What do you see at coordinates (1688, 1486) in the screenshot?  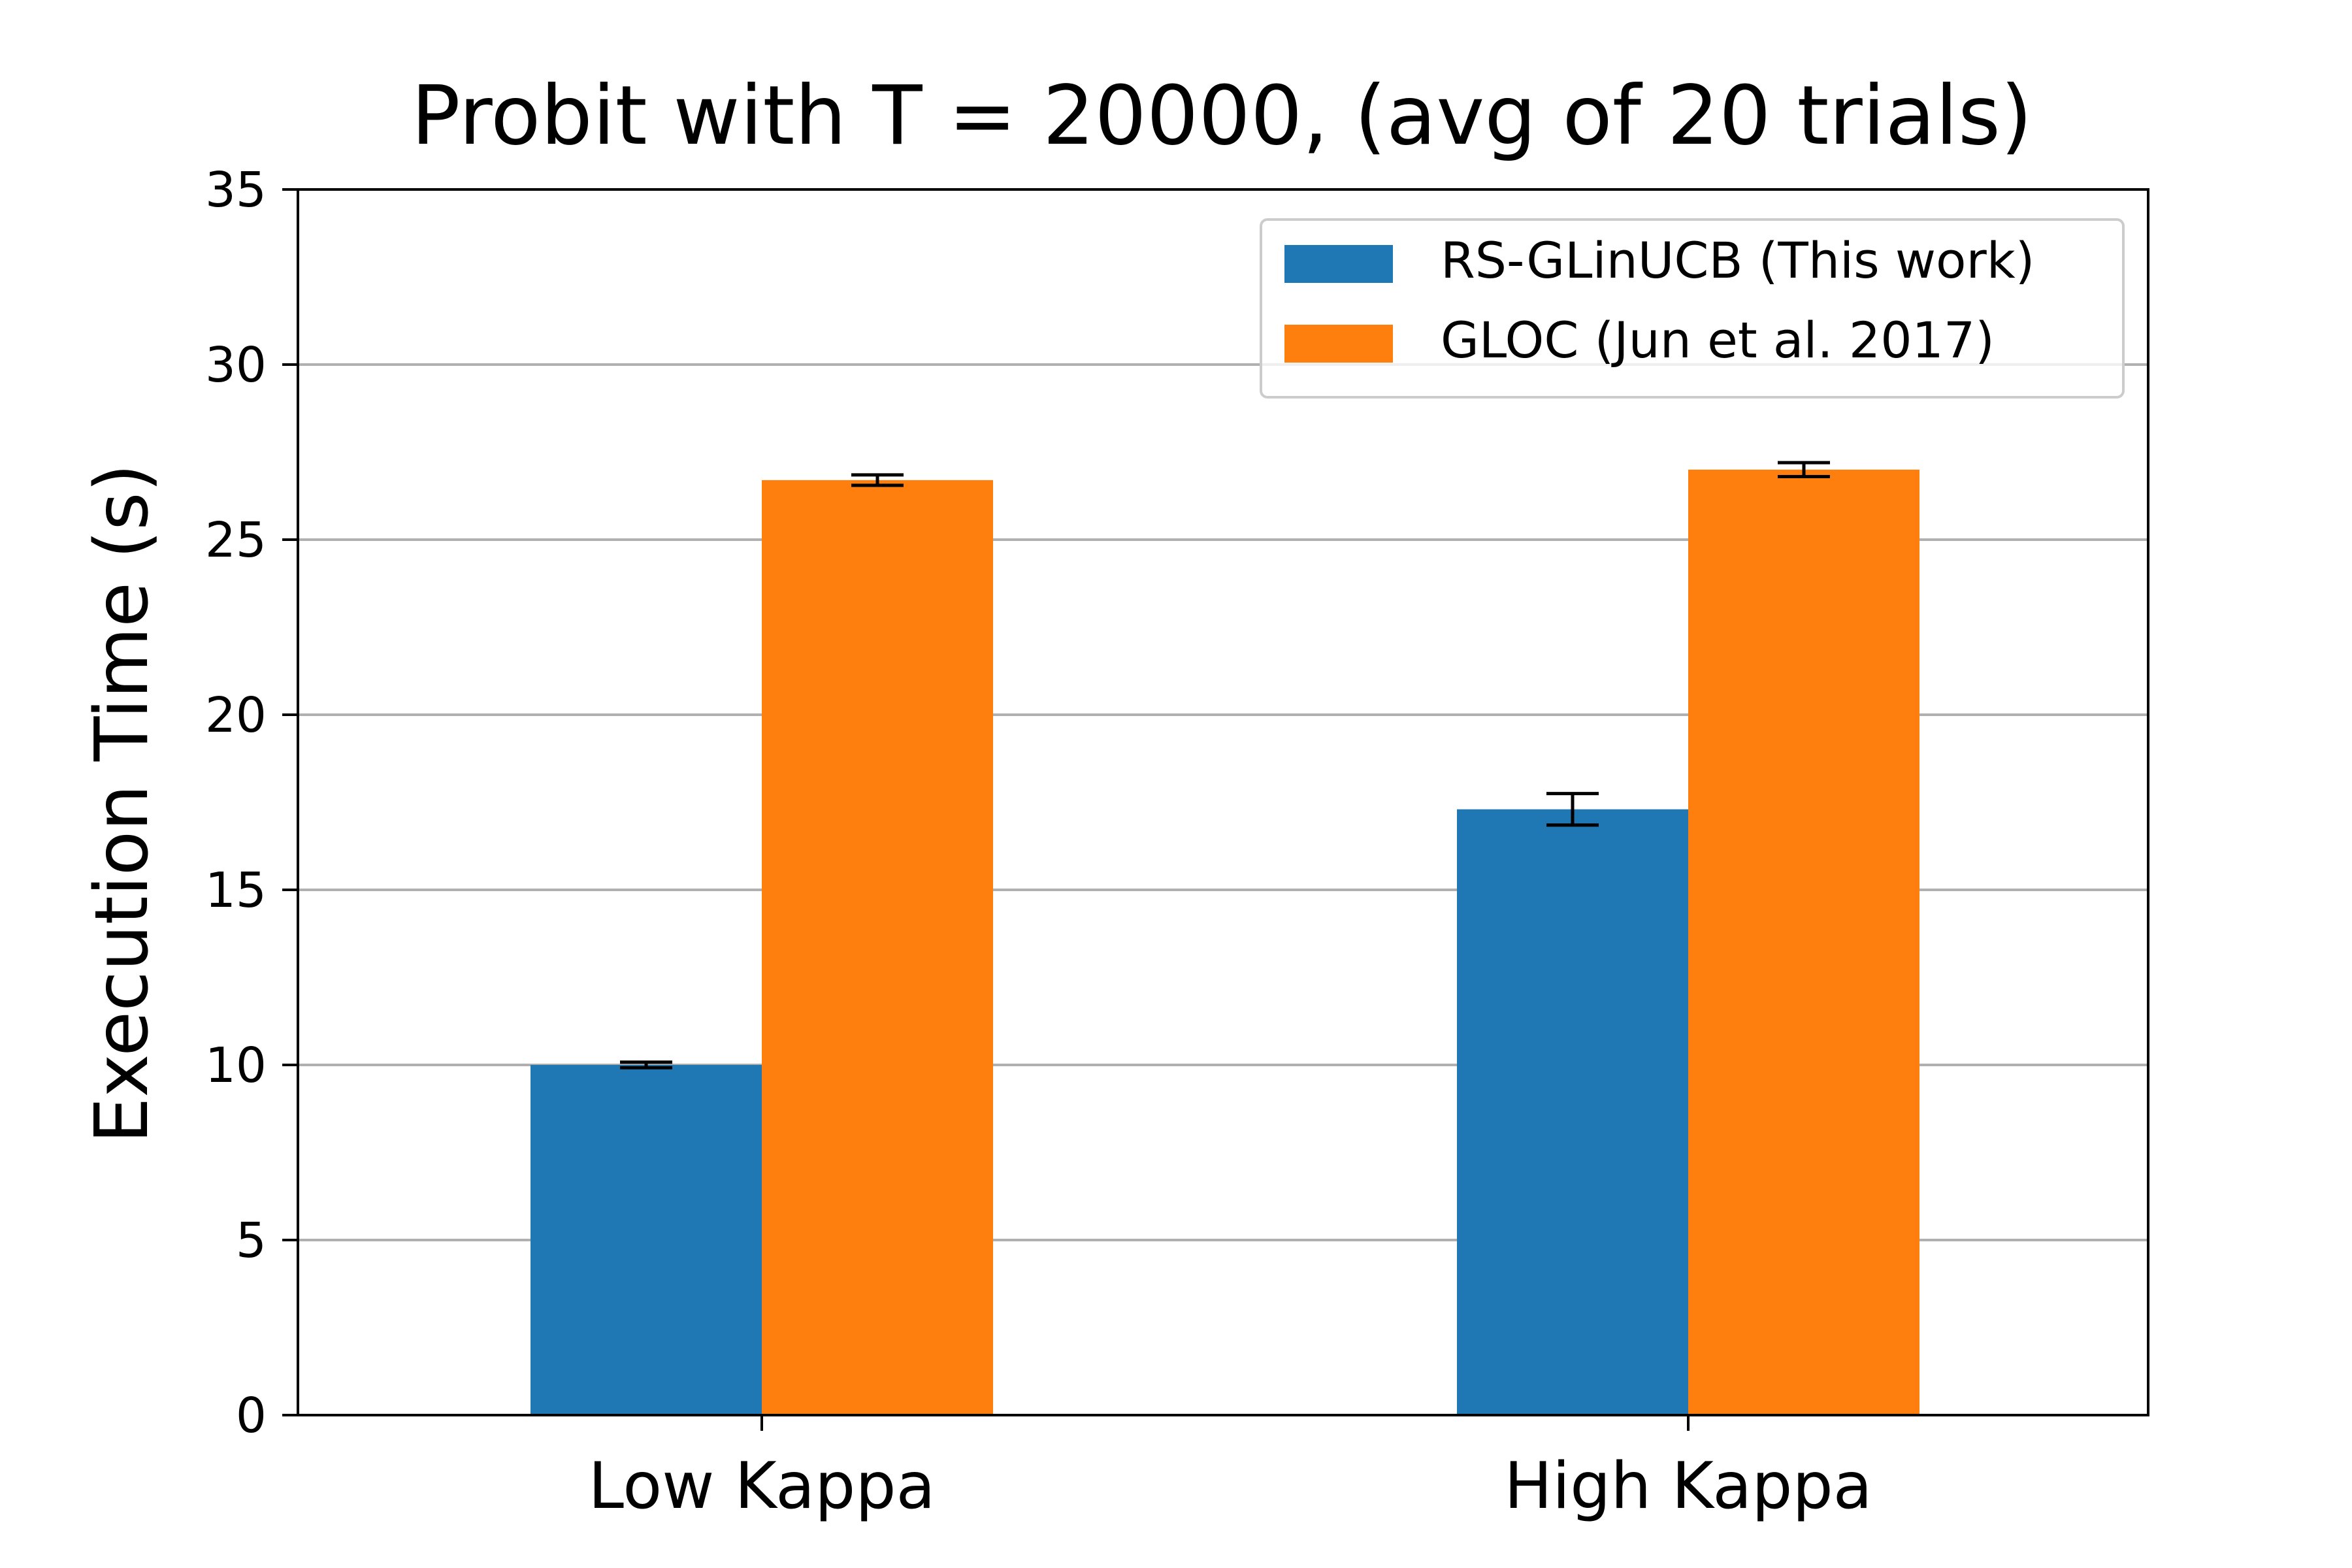 I see `x-tick-label: High Kappa` at bounding box center [1688, 1486].